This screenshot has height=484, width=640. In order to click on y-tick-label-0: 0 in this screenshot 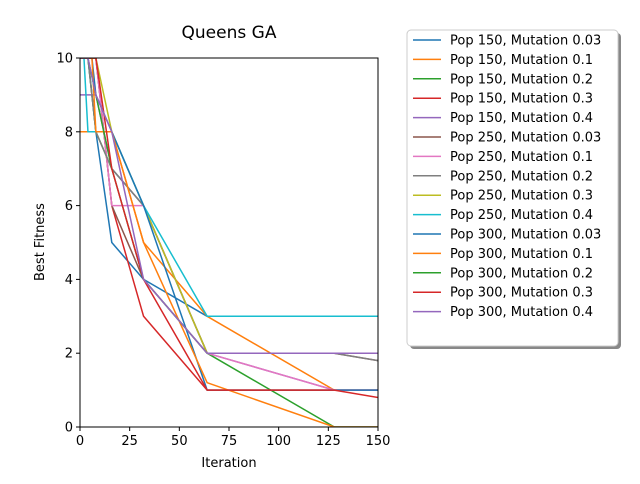, I will do `click(69, 428)`.